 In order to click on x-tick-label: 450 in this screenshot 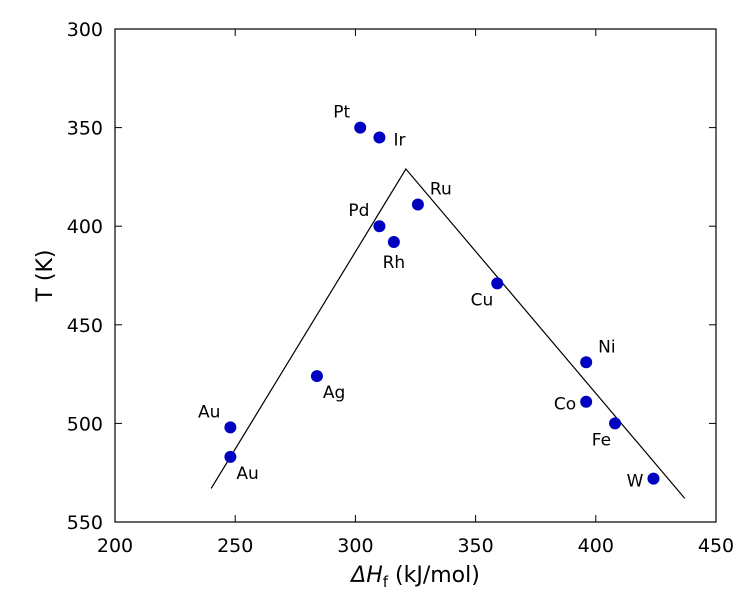, I will do `click(716, 546)`.